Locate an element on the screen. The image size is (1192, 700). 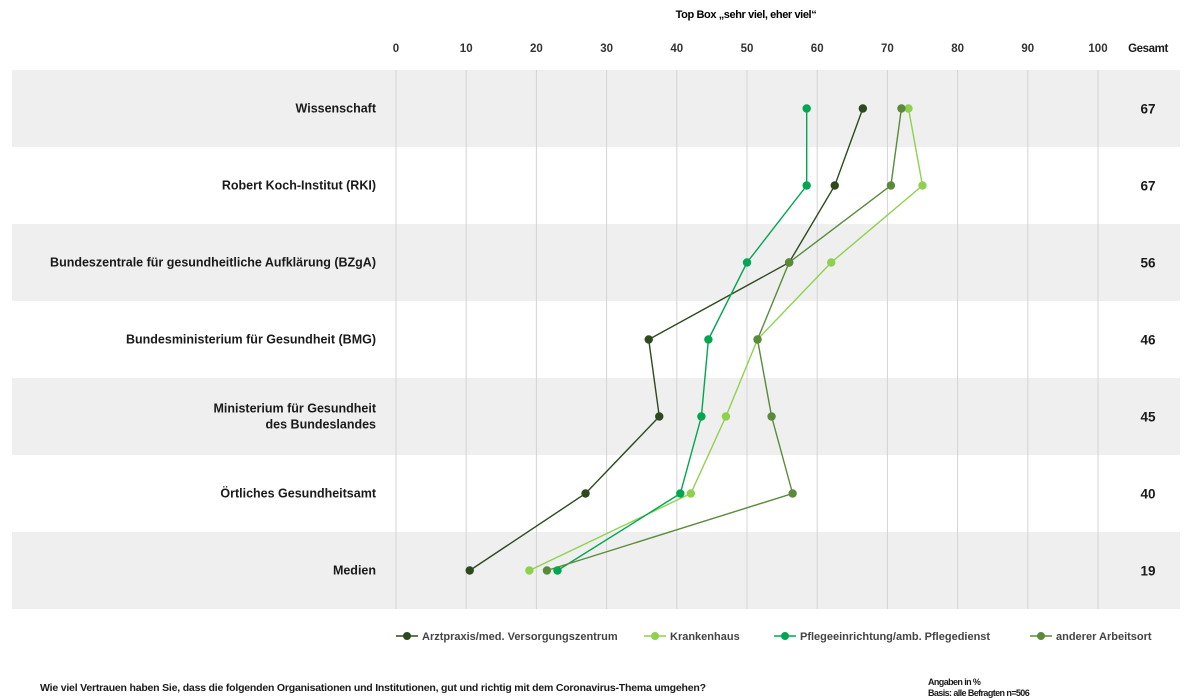
legend-label: anderer Arbeitsort is located at coordinates (1104, 637).